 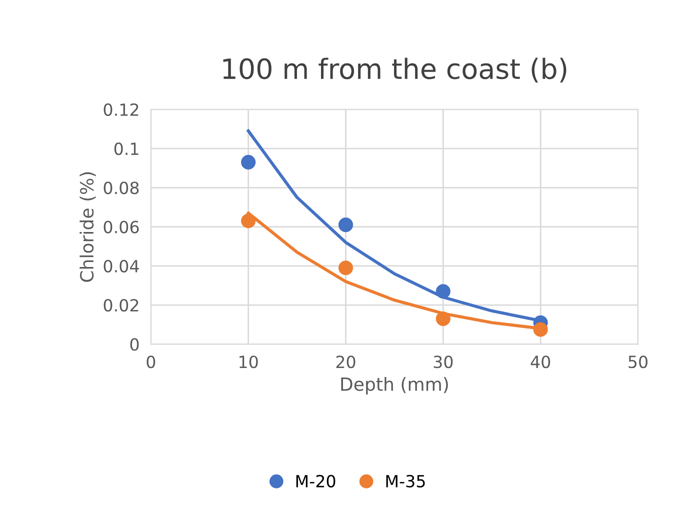 What do you see at coordinates (346, 362) in the screenshot?
I see `x-tick-label: 20` at bounding box center [346, 362].